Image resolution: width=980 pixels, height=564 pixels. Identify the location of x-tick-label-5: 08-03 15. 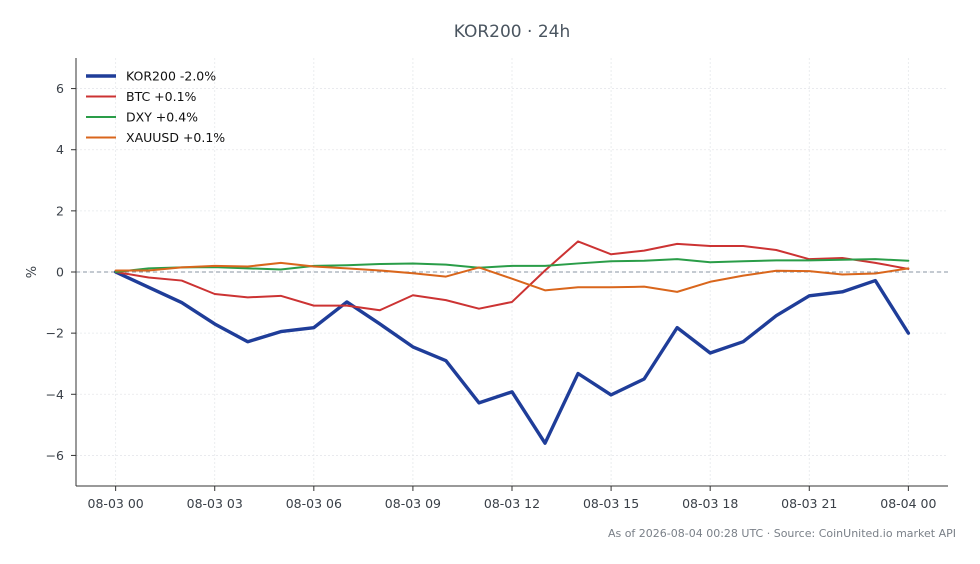
(611, 503).